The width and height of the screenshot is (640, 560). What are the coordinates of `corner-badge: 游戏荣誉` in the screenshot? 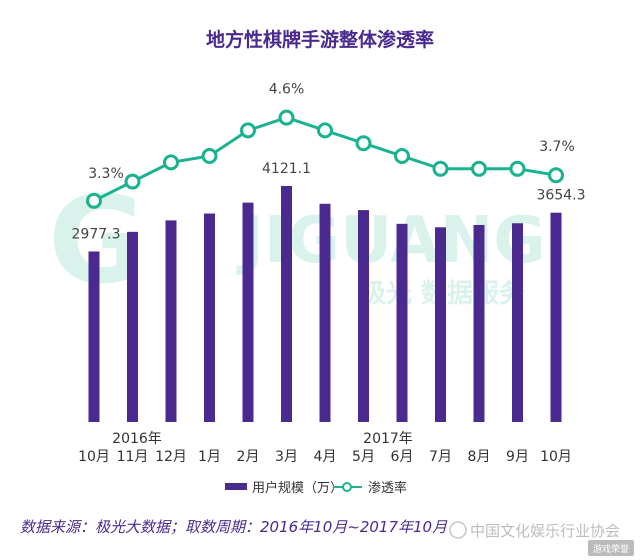 It's located at (611, 548).